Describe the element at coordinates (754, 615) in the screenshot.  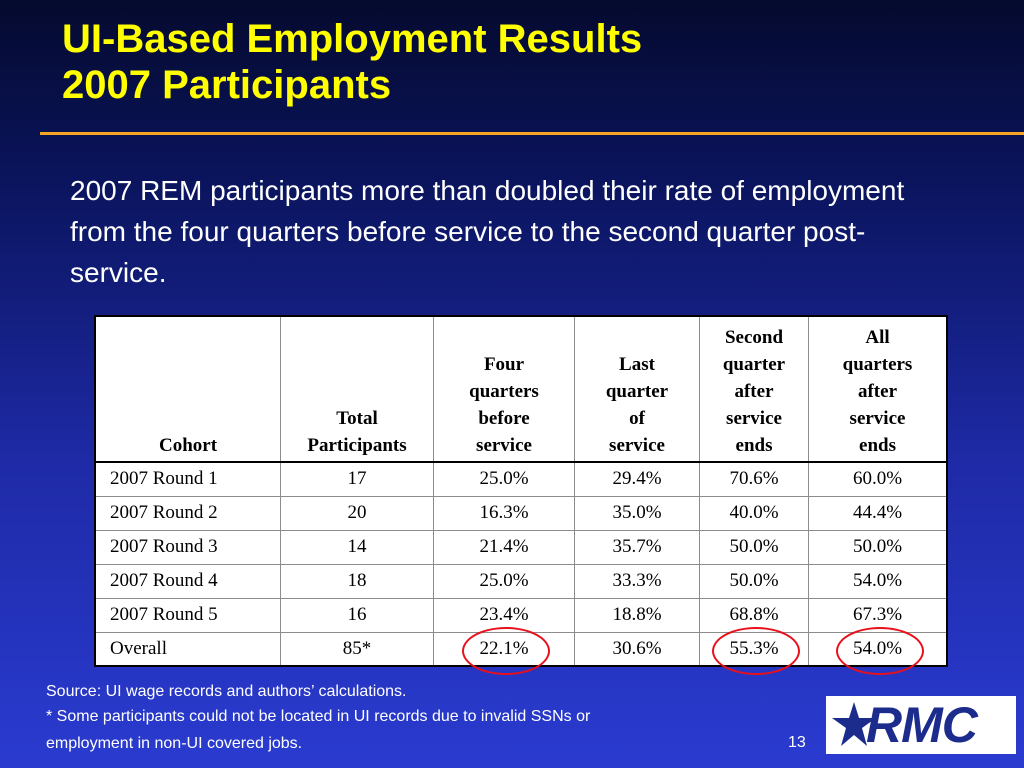
I see `cell-second-after: 68.8%` at that location.